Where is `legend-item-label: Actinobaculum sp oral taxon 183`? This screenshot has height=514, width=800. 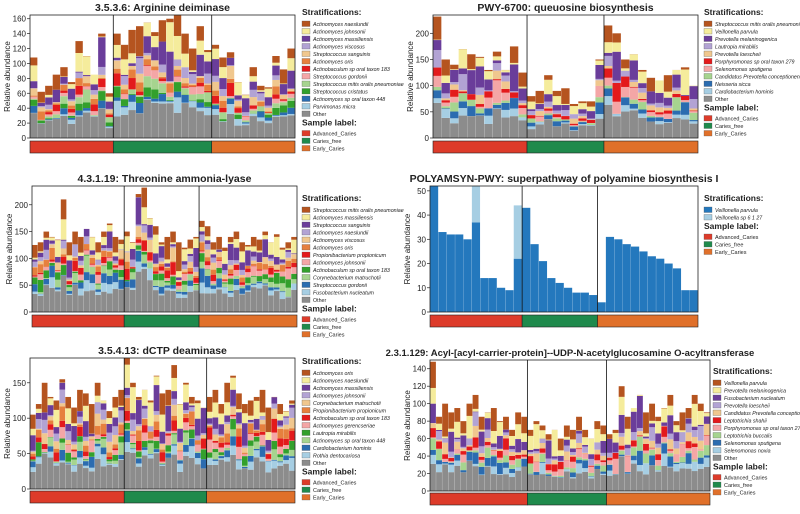 legend-item-label: Actinobaculum sp oral taxon 183 is located at coordinates (351, 271).